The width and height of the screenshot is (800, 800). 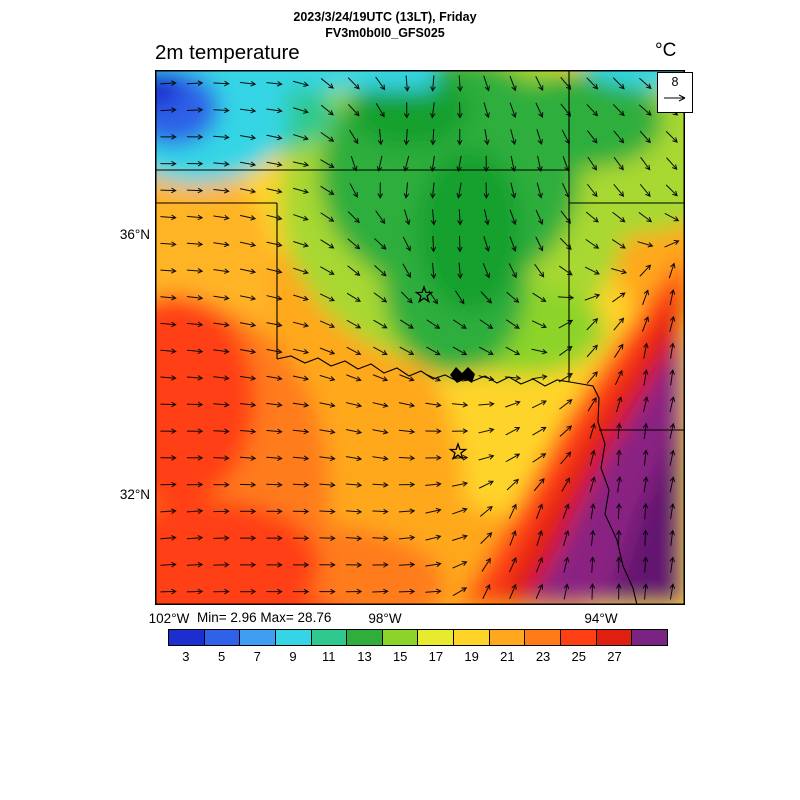 What do you see at coordinates (293, 656) in the screenshot?
I see `colorbar-tick-label: 9` at bounding box center [293, 656].